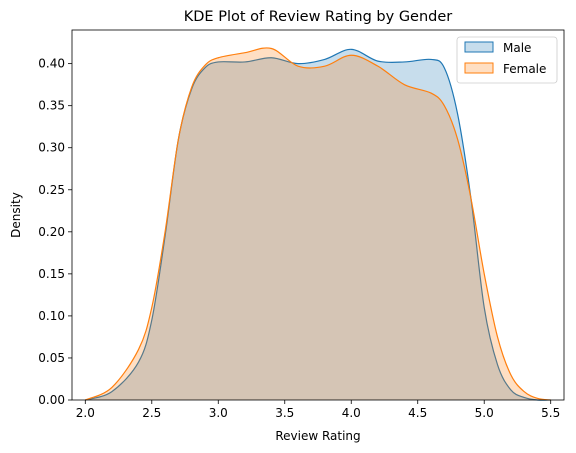 Image resolution: width=576 pixels, height=453 pixels. I want to click on x-tick-label: 5.0, so click(484, 413).